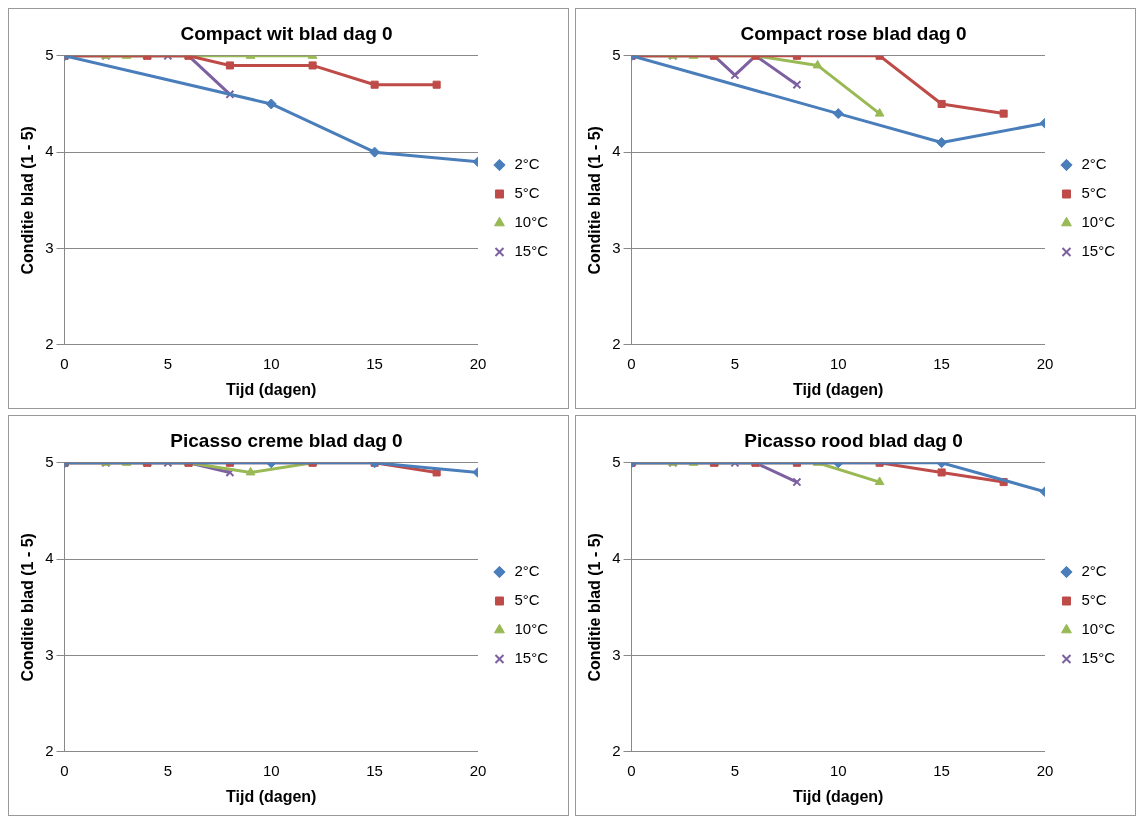 This screenshot has height=826, width=1147. Describe the element at coordinates (286, 440) in the screenshot. I see `chart-title: Picasso creme blad dag 0` at that location.